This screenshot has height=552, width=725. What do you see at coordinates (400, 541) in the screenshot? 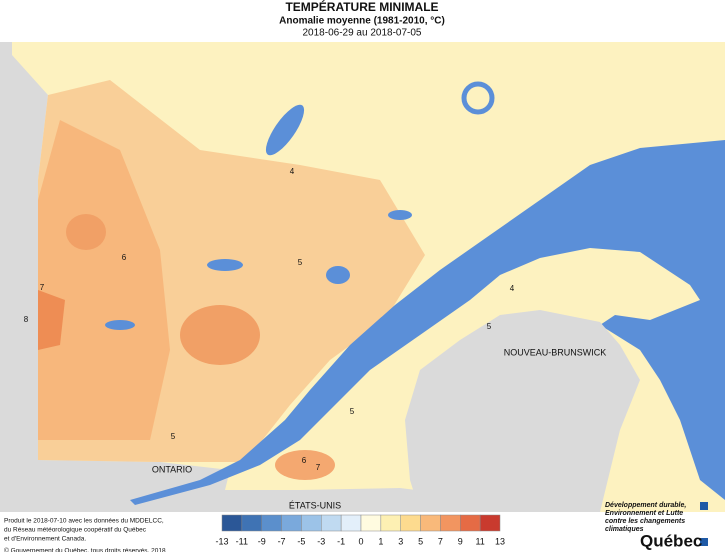
I see `legend-tick-label: 3` at bounding box center [400, 541].